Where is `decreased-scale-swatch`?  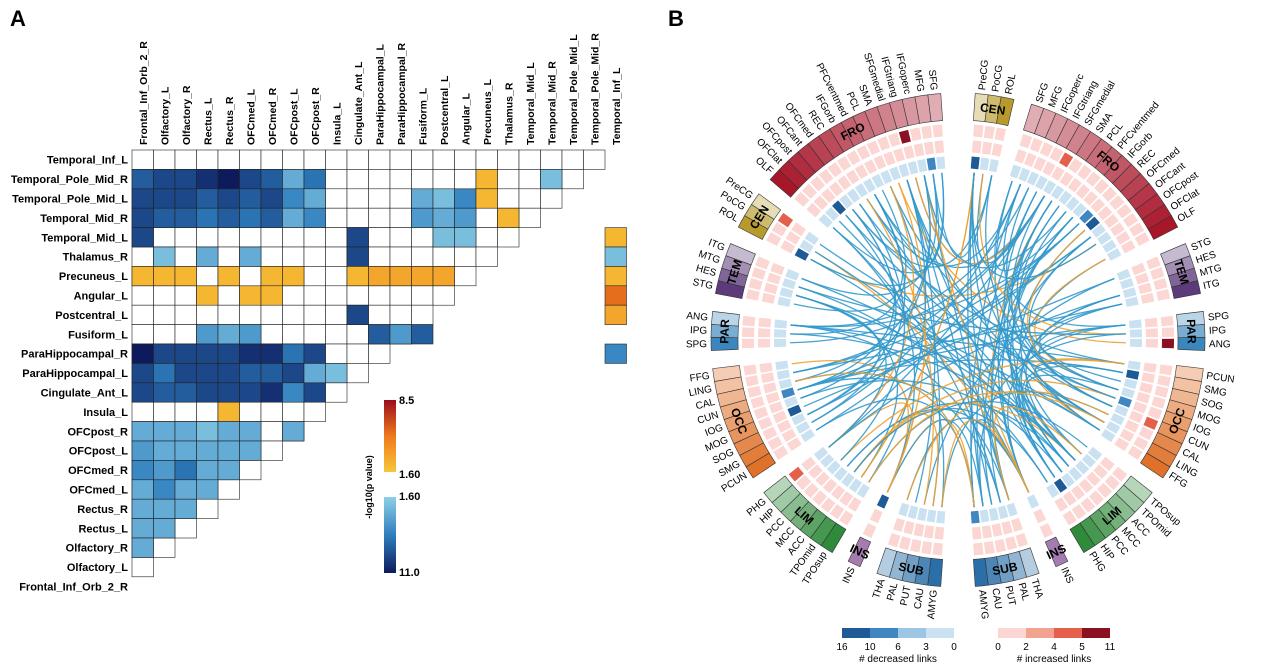
decreased-scale-swatch is located at coordinates (856, 633).